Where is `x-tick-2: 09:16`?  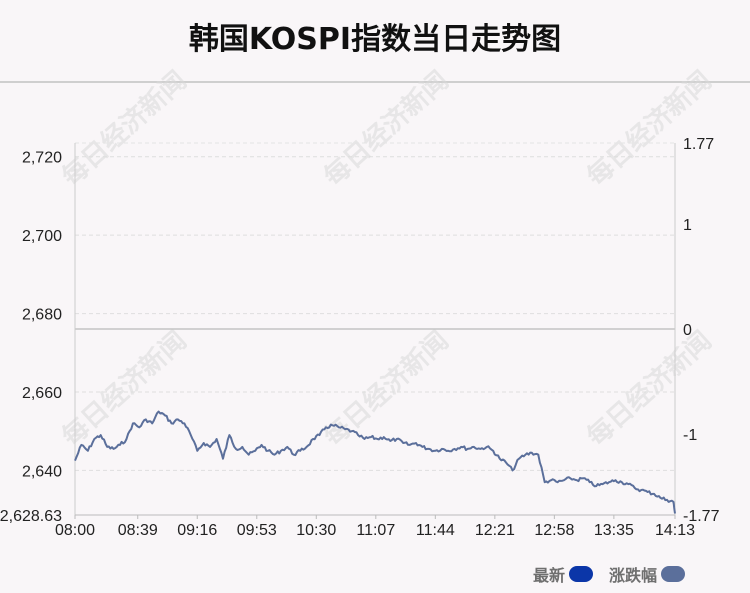
x-tick-2: 09:16 is located at coordinates (197, 530).